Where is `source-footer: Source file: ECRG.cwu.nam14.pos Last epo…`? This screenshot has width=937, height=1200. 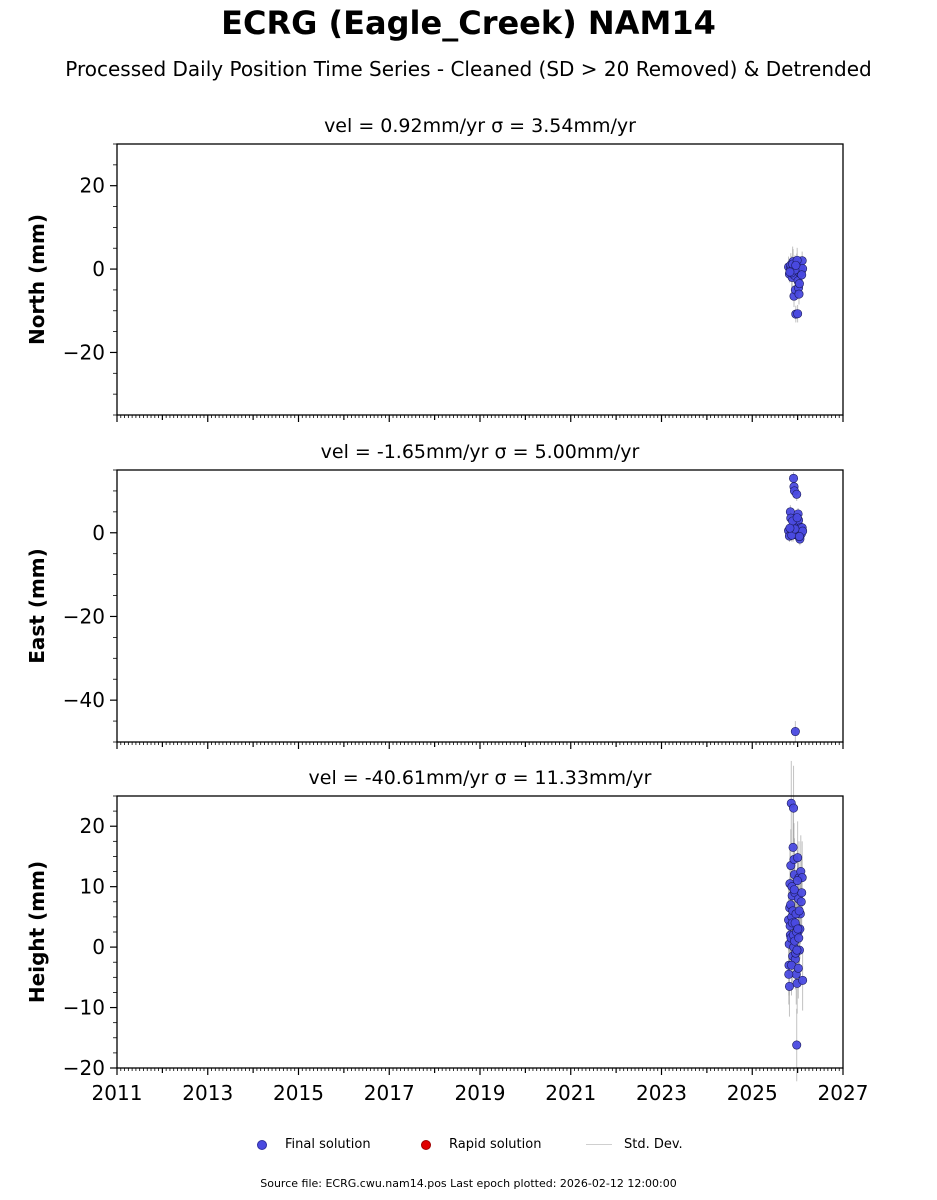 source-footer: Source file: ECRG.cwu.nam14.pos Last epo… is located at coordinates (468, 1183).